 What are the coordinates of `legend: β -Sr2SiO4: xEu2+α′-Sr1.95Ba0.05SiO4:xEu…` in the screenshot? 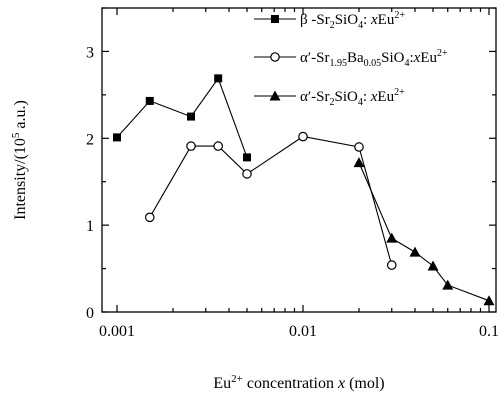 It's located at (351, 59).